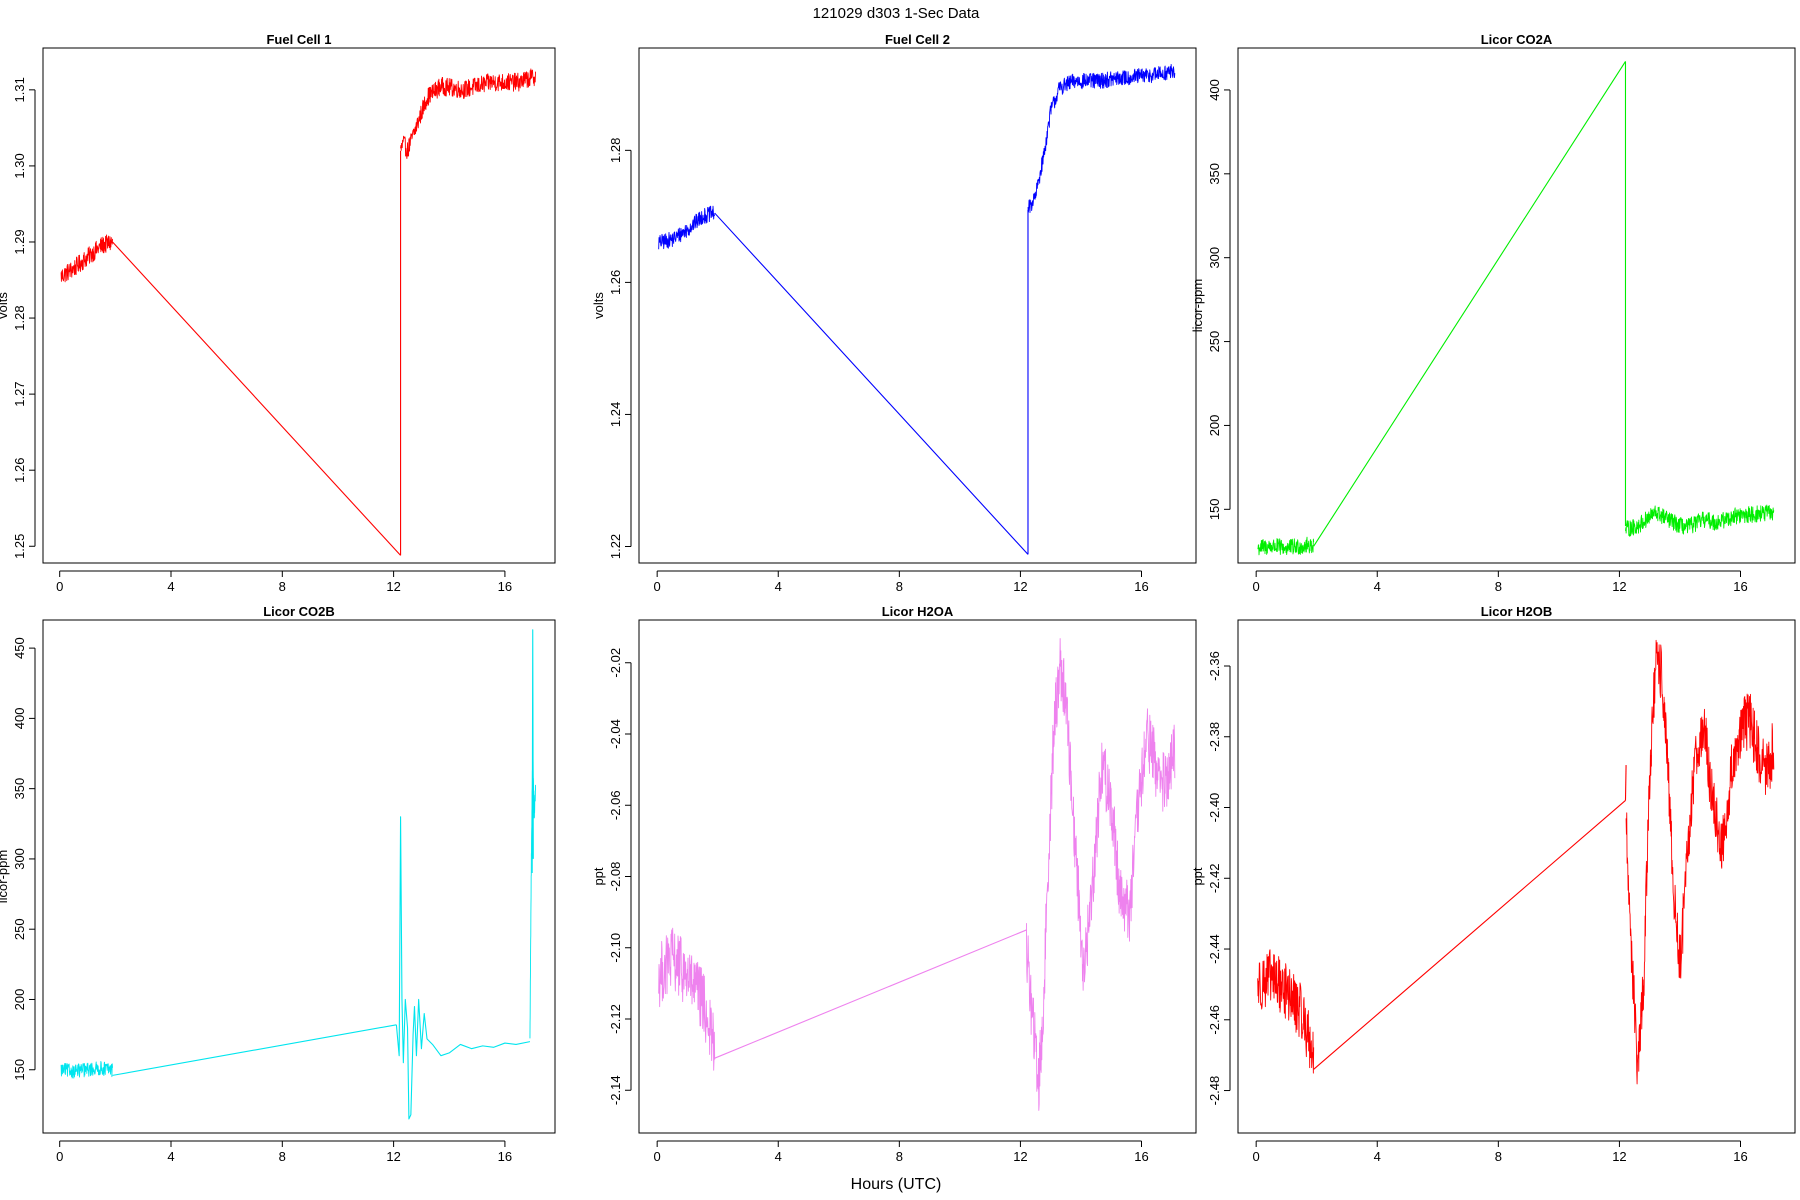 The height and width of the screenshot is (1200, 1800). Describe the element at coordinates (615, 948) in the screenshot. I see `y-tick-label: -2.10` at that location.